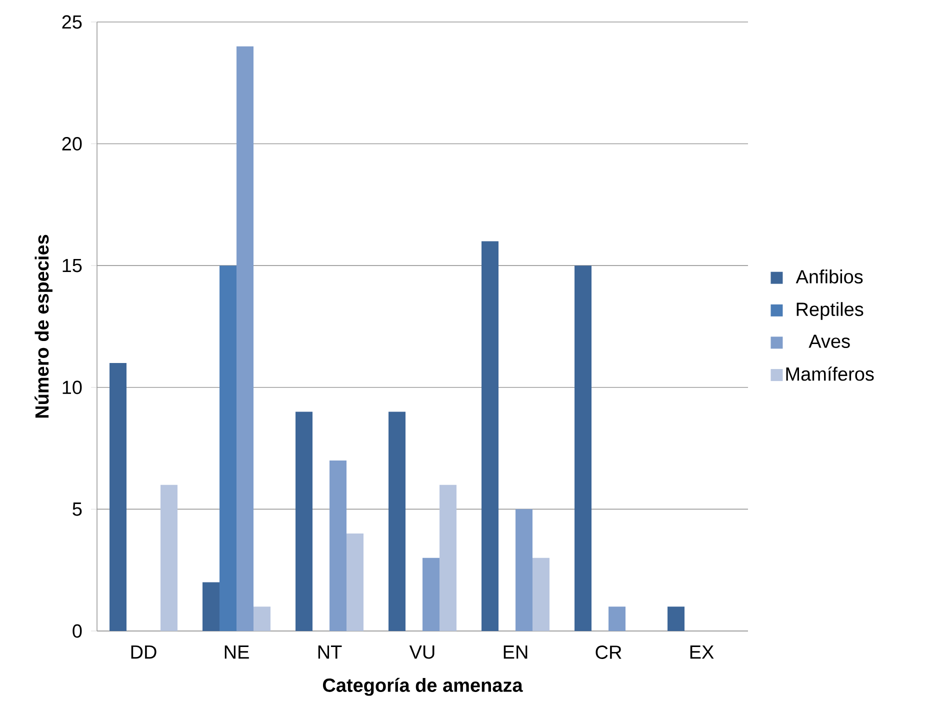 The width and height of the screenshot is (939, 715). I want to click on x-axis-title: Categoría de amenaza, so click(422, 687).